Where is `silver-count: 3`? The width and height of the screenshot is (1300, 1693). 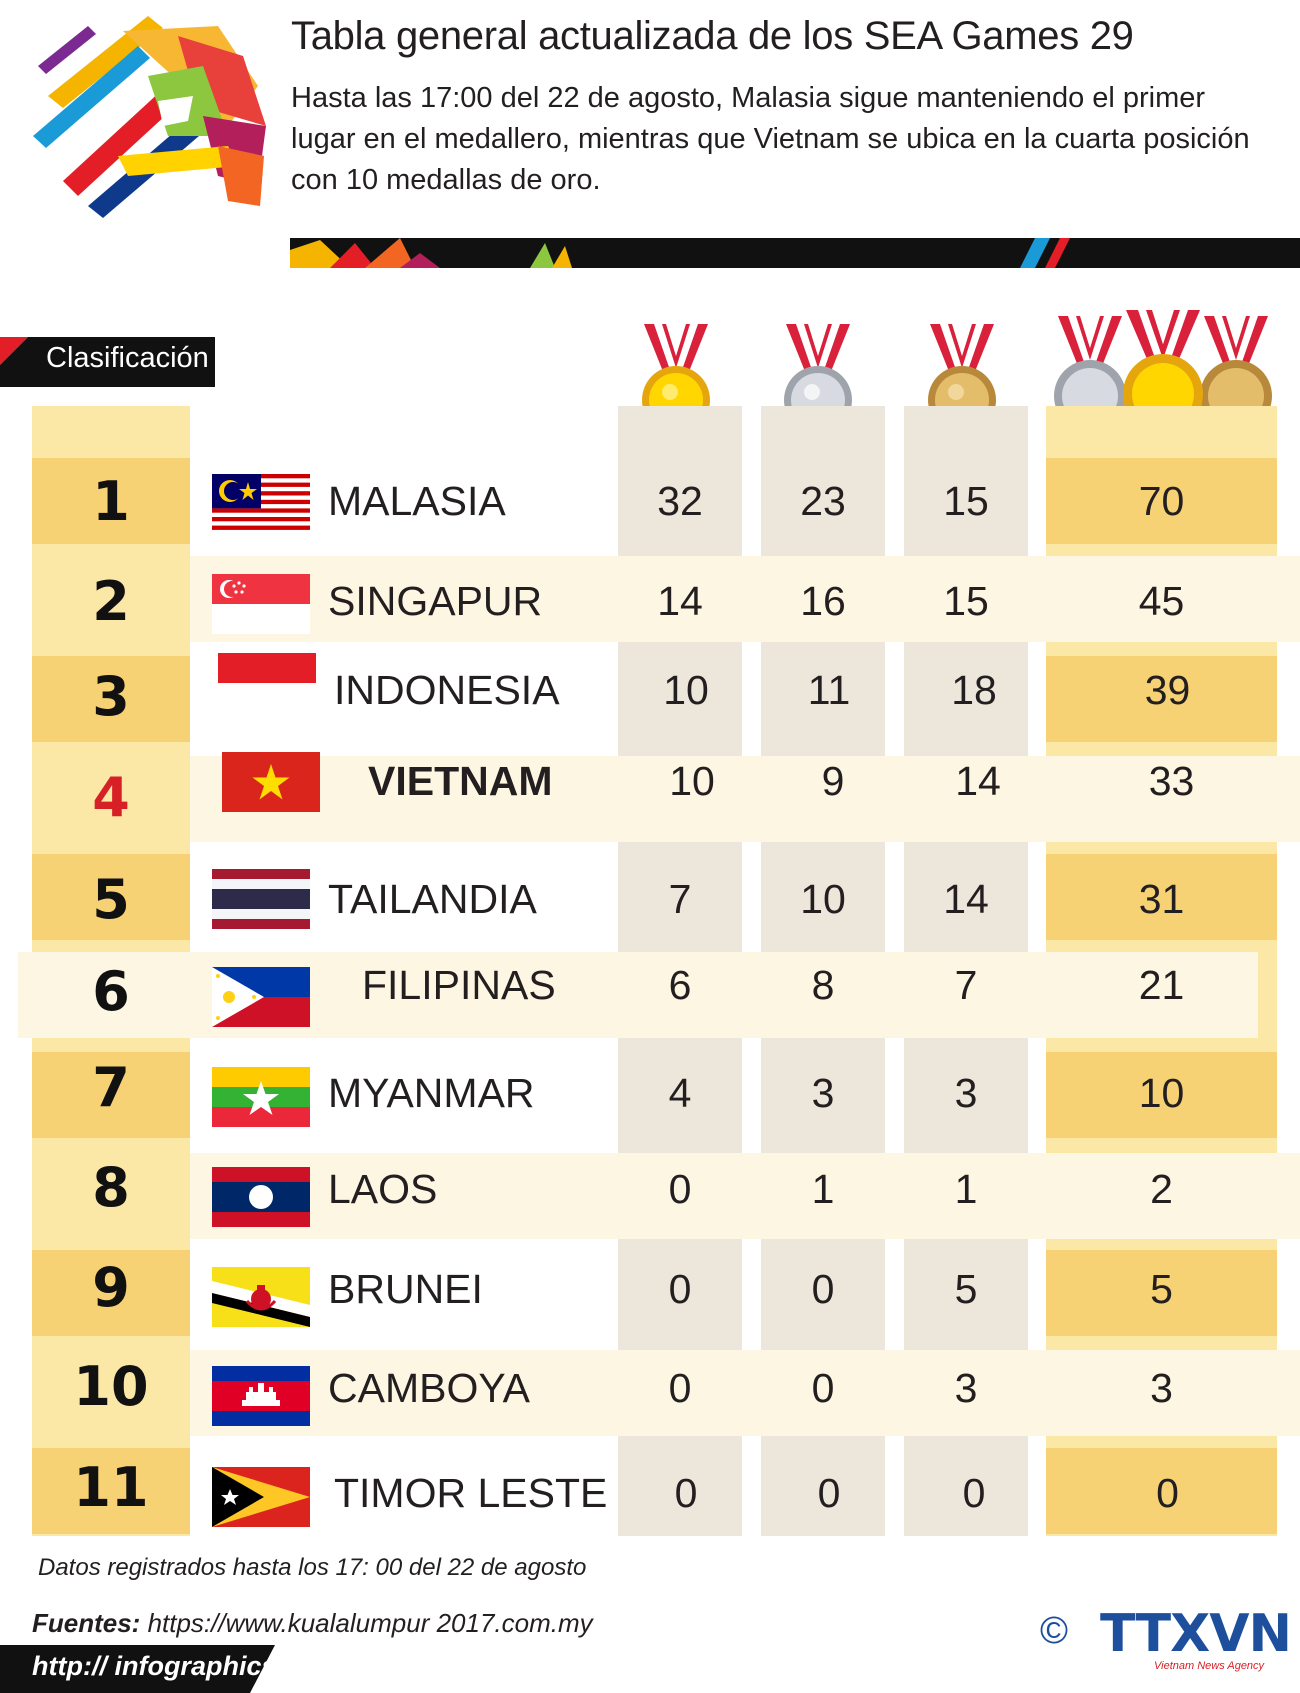 silver-count: 3 is located at coordinates (823, 1093).